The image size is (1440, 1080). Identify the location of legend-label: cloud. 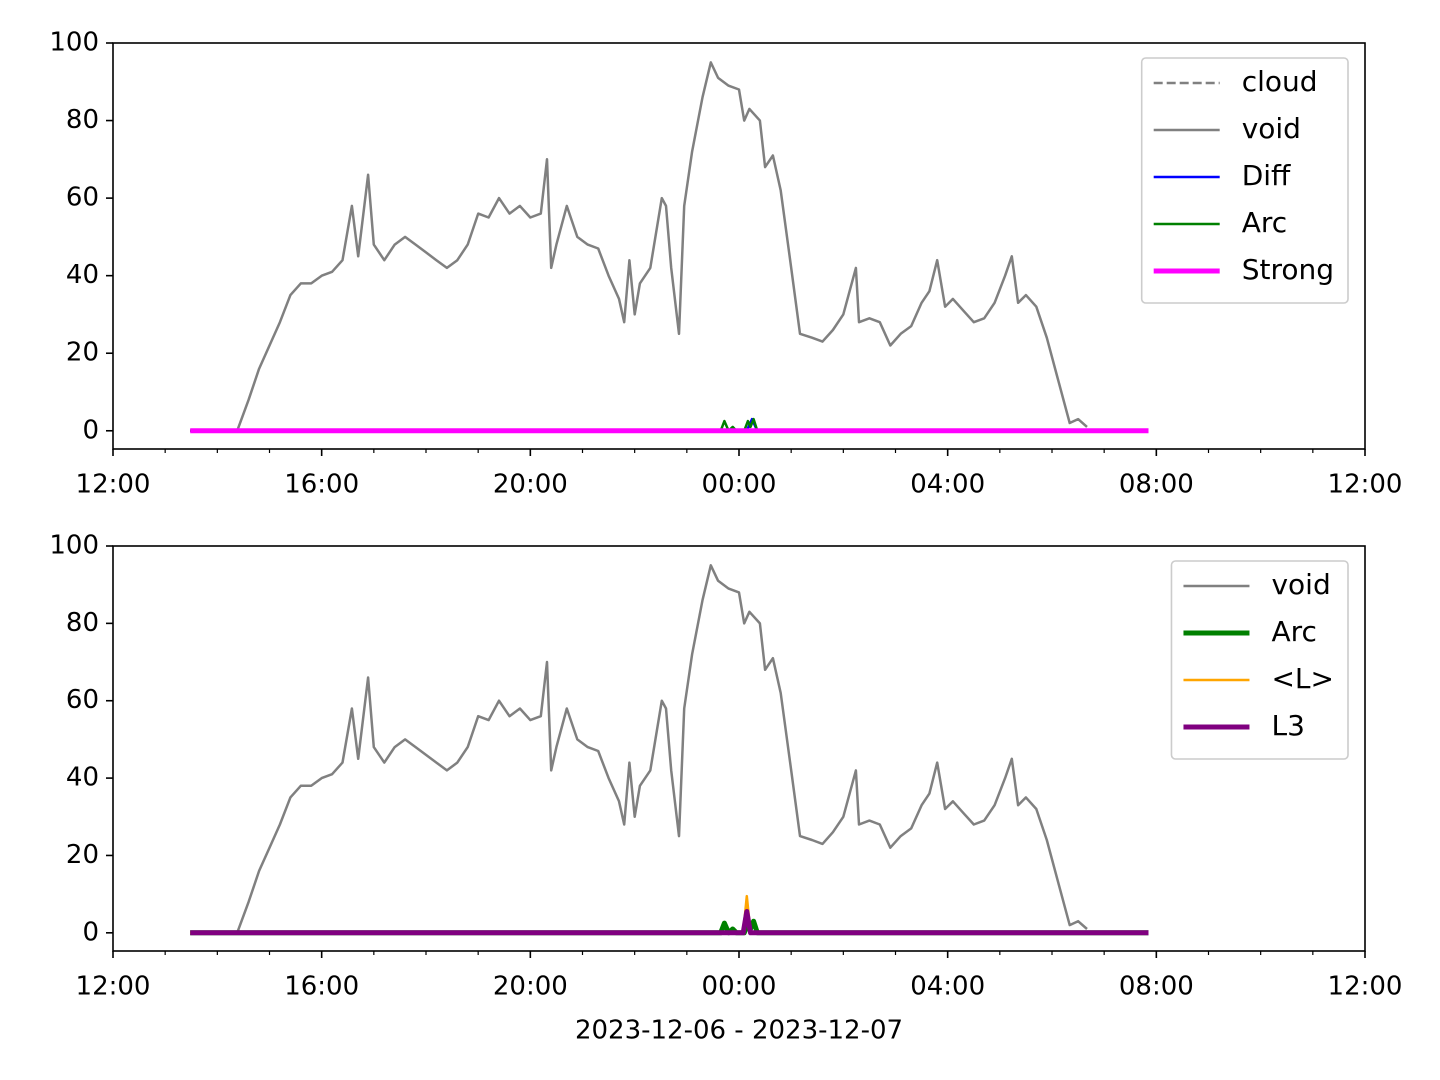
(1280, 81).